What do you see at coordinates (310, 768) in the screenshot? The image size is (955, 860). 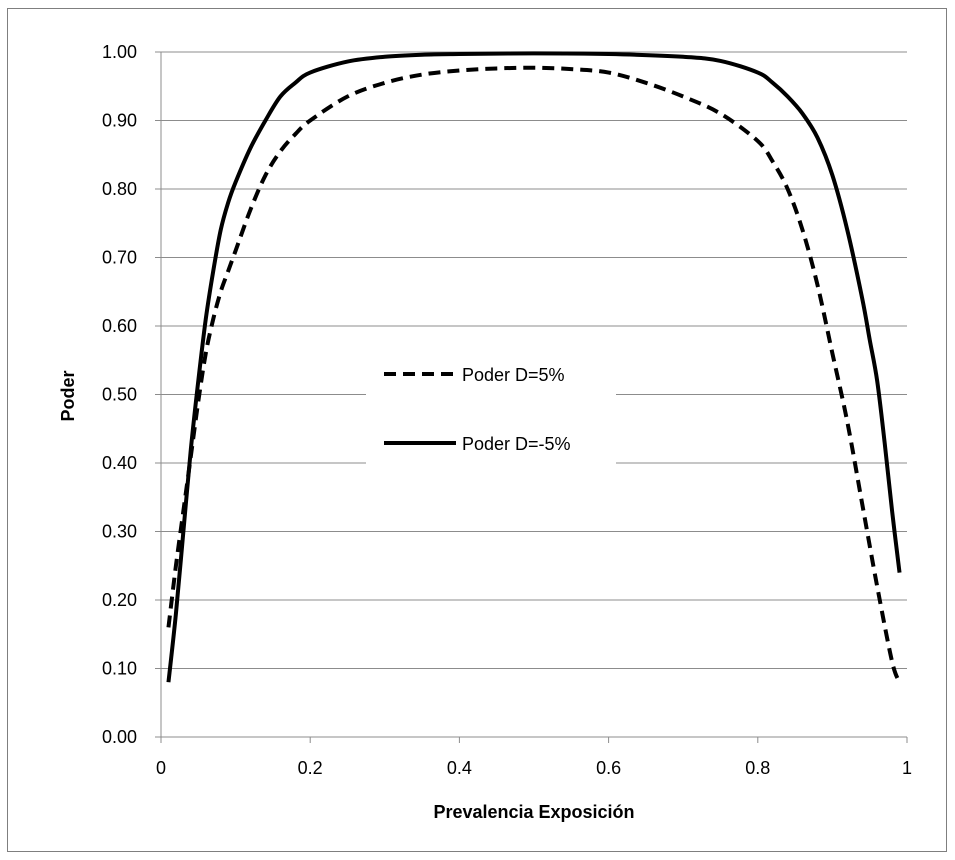 I see `x-tick-label: 0.2` at bounding box center [310, 768].